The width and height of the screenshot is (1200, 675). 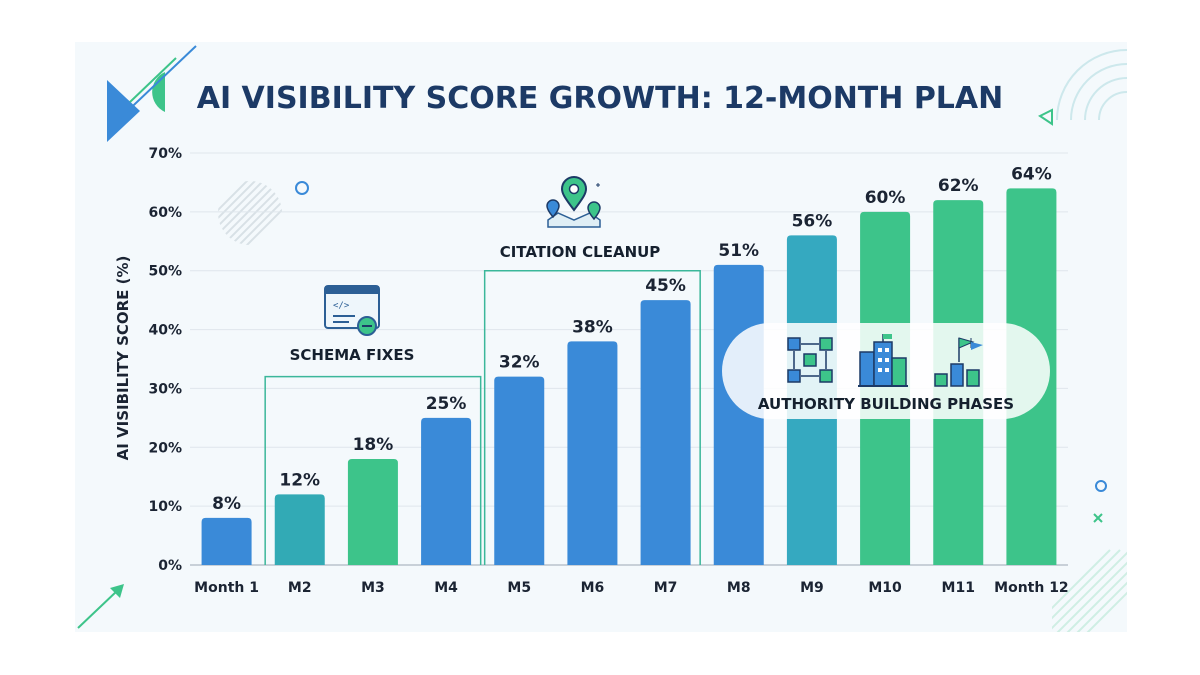 I want to click on data-label: 18%, so click(x=373, y=445).